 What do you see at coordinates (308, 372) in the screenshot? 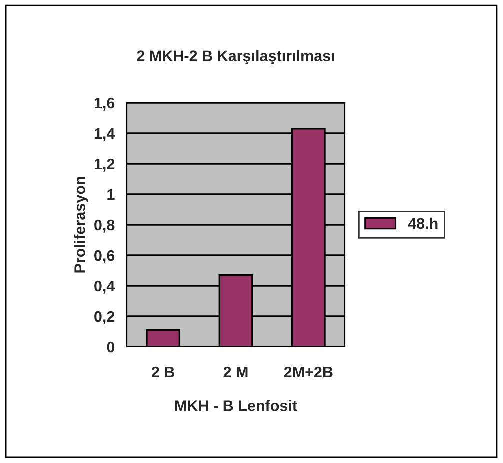
I see `x-tick-label: 2M+2B` at bounding box center [308, 372].